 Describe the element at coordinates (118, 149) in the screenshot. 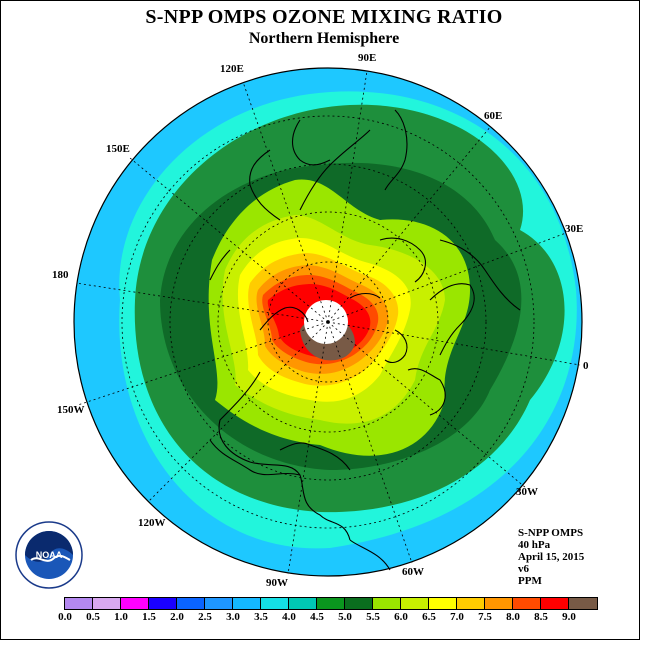

I see `lon-label-150e: 150E` at that location.